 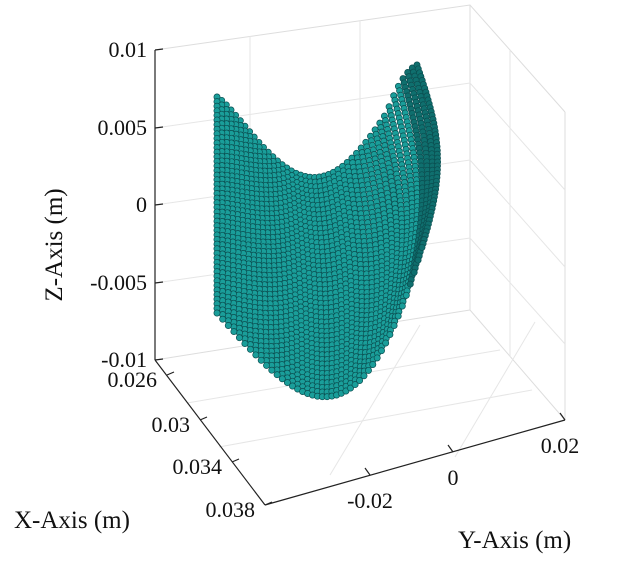 What do you see at coordinates (171, 424) in the screenshot?
I see `x-tick-label: 0.03` at bounding box center [171, 424].